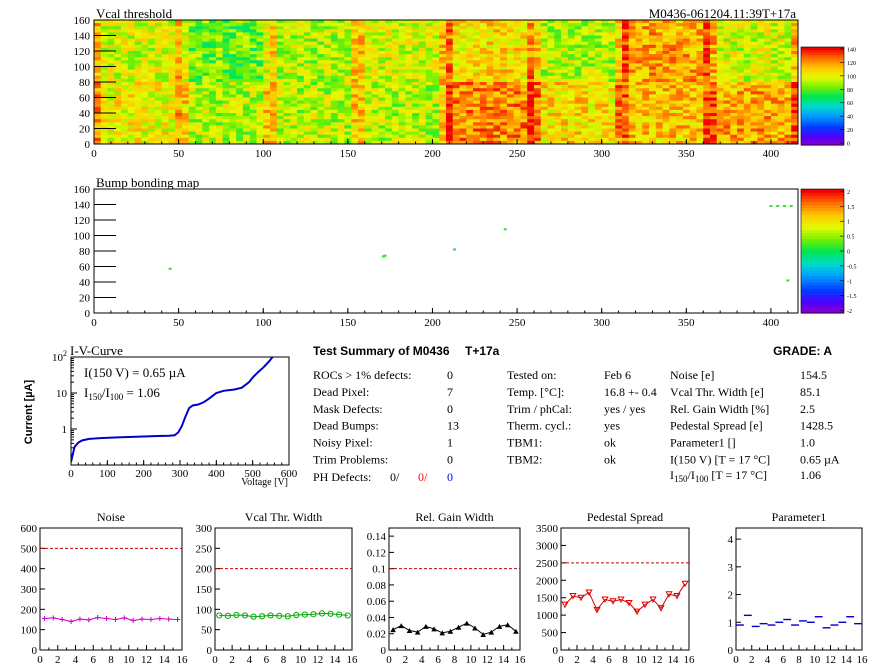  What do you see at coordinates (625, 589) in the screenshot?
I see `chart-frame` at bounding box center [625, 589].